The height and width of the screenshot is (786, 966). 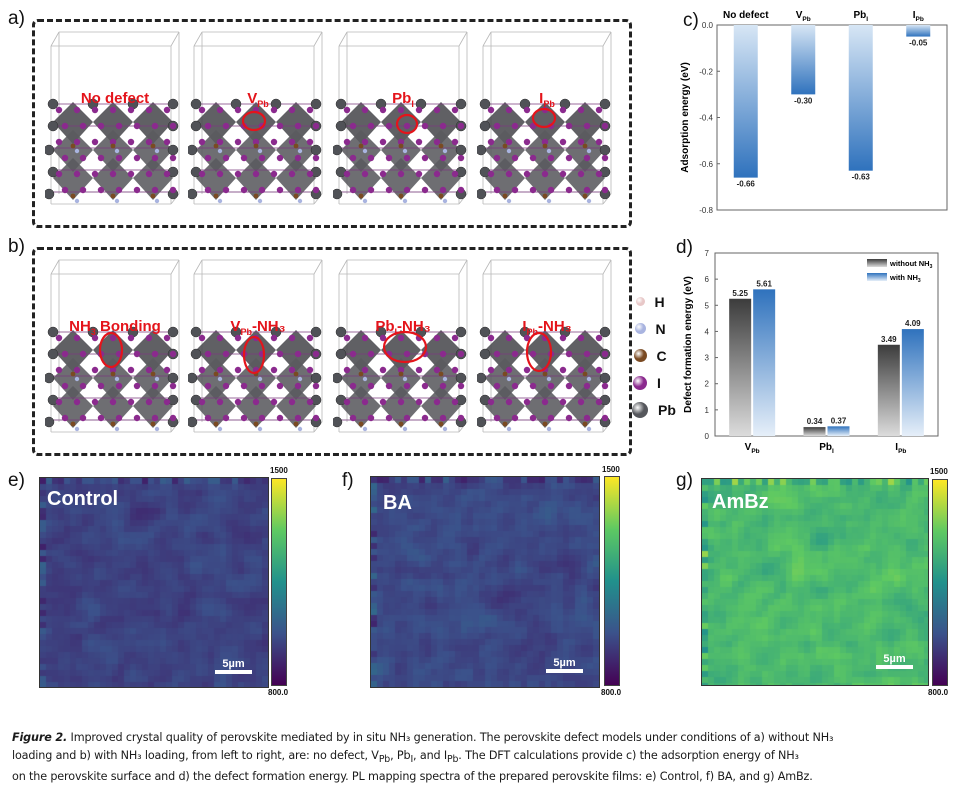 I want to click on category-label: IPb, so click(x=918, y=16).